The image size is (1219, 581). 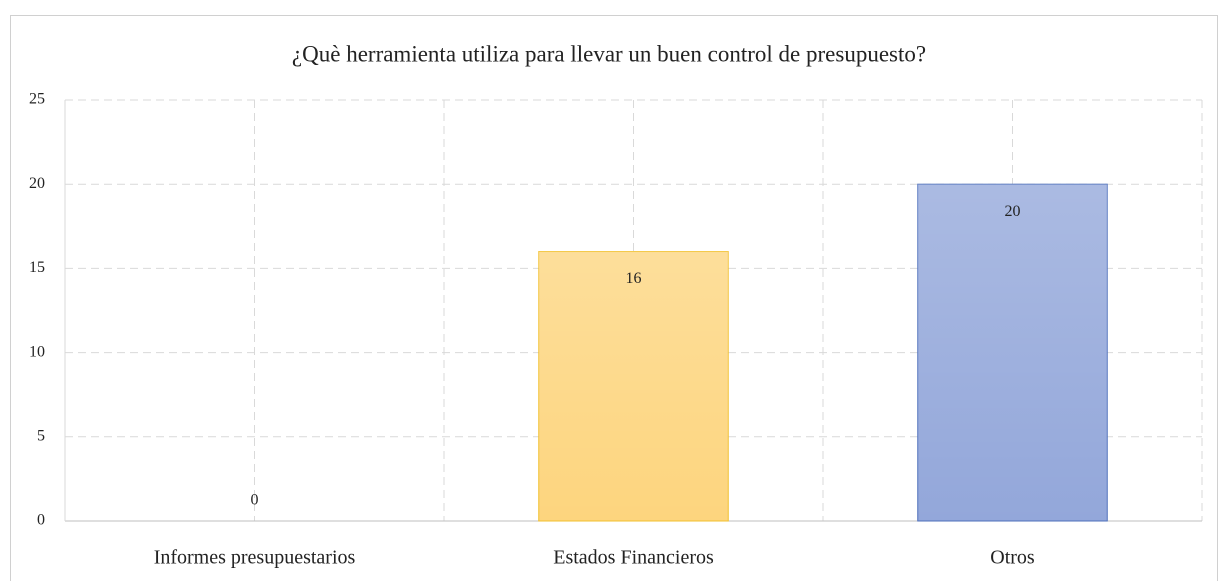 I want to click on y-tick-label: 5, so click(x=41, y=435).